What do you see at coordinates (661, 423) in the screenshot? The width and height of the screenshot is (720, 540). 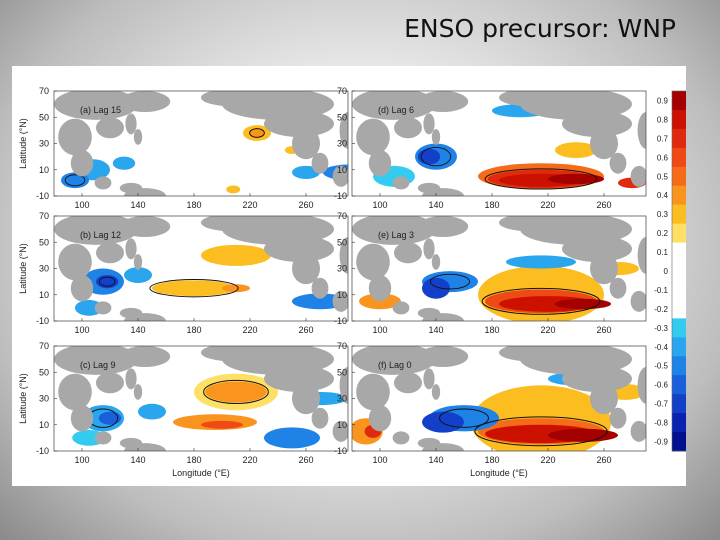 I see `colorbar-tick-label: -0.8` at bounding box center [661, 423].